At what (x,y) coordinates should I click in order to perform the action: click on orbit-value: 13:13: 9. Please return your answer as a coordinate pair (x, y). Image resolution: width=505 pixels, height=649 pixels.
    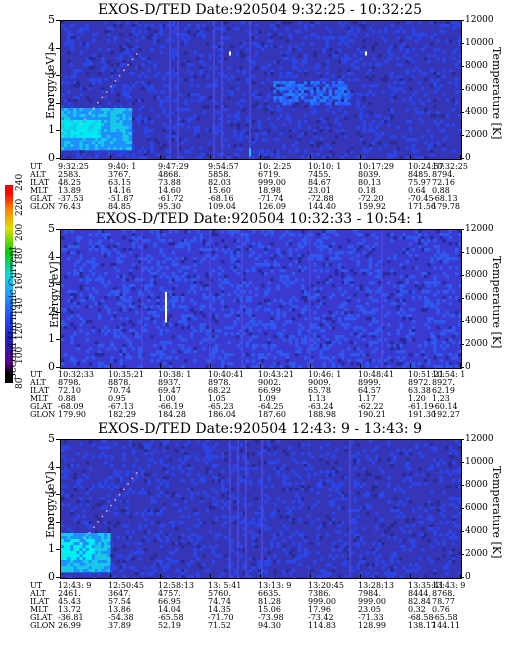
    Looking at the image, I should click on (275, 585).